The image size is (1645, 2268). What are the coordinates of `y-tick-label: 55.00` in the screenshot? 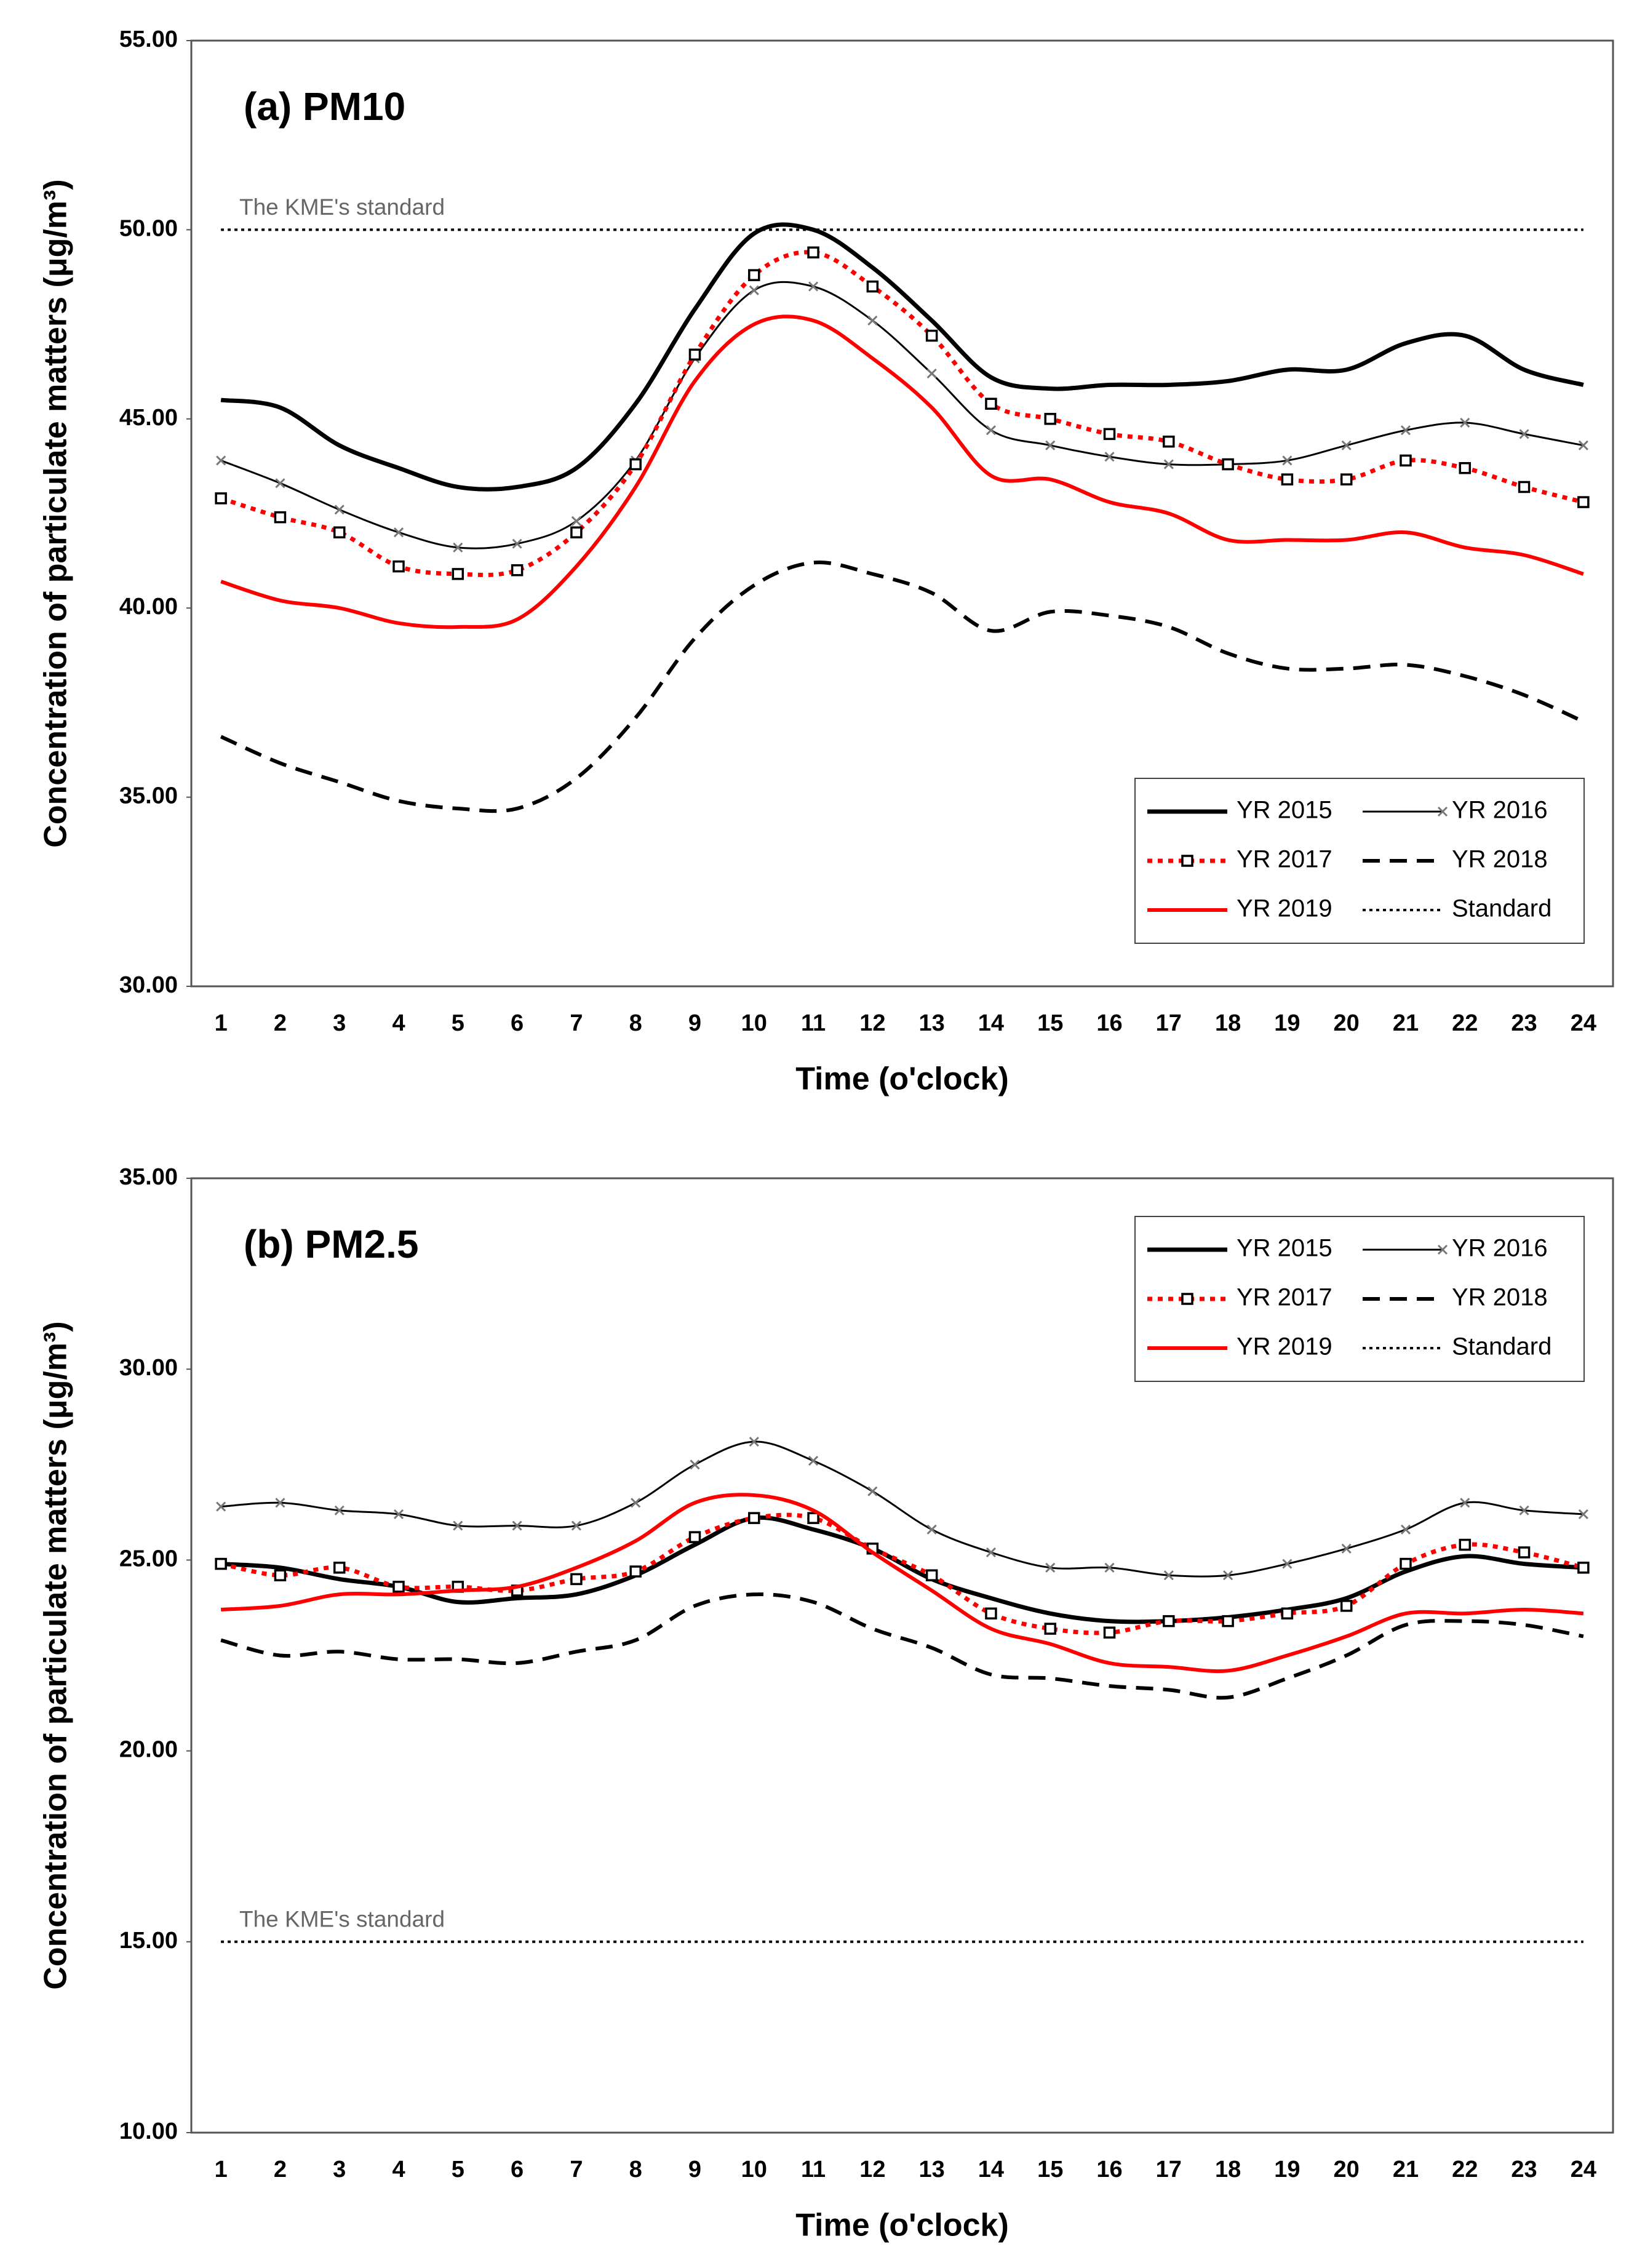 It's located at (148, 39).